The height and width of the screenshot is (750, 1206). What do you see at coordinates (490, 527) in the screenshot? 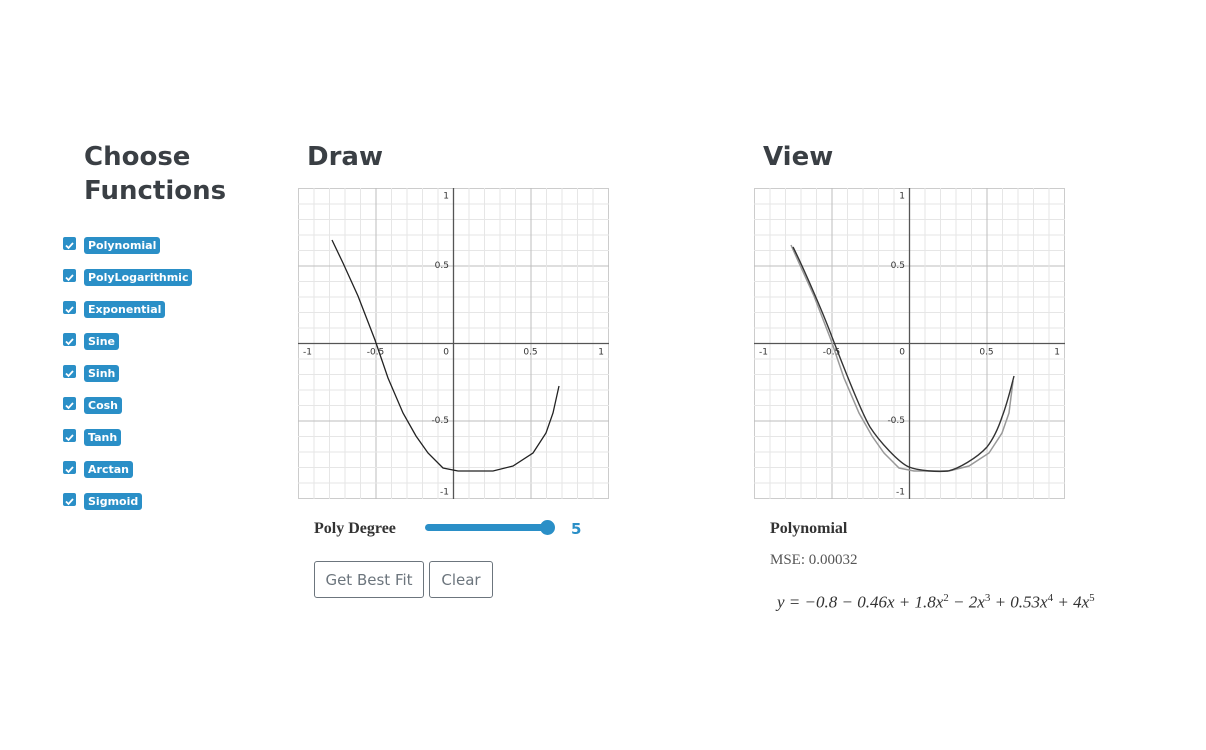
I see `degree-slider` at bounding box center [490, 527].